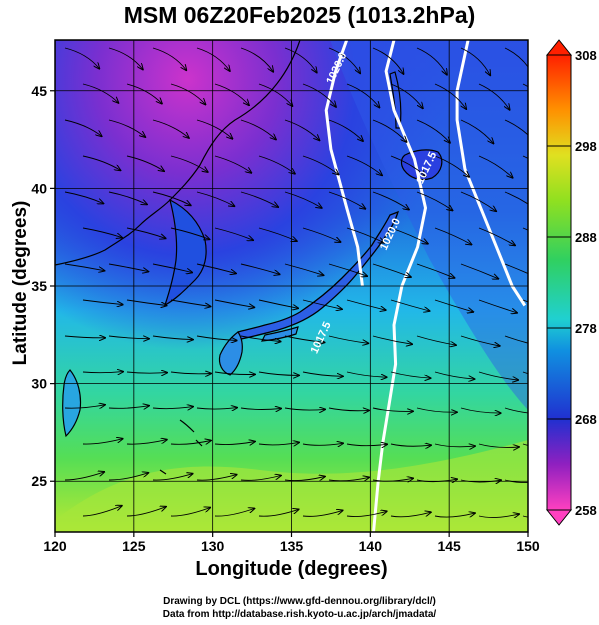 The image size is (599, 625). I want to click on x-tick-label: 125, so click(134, 546).